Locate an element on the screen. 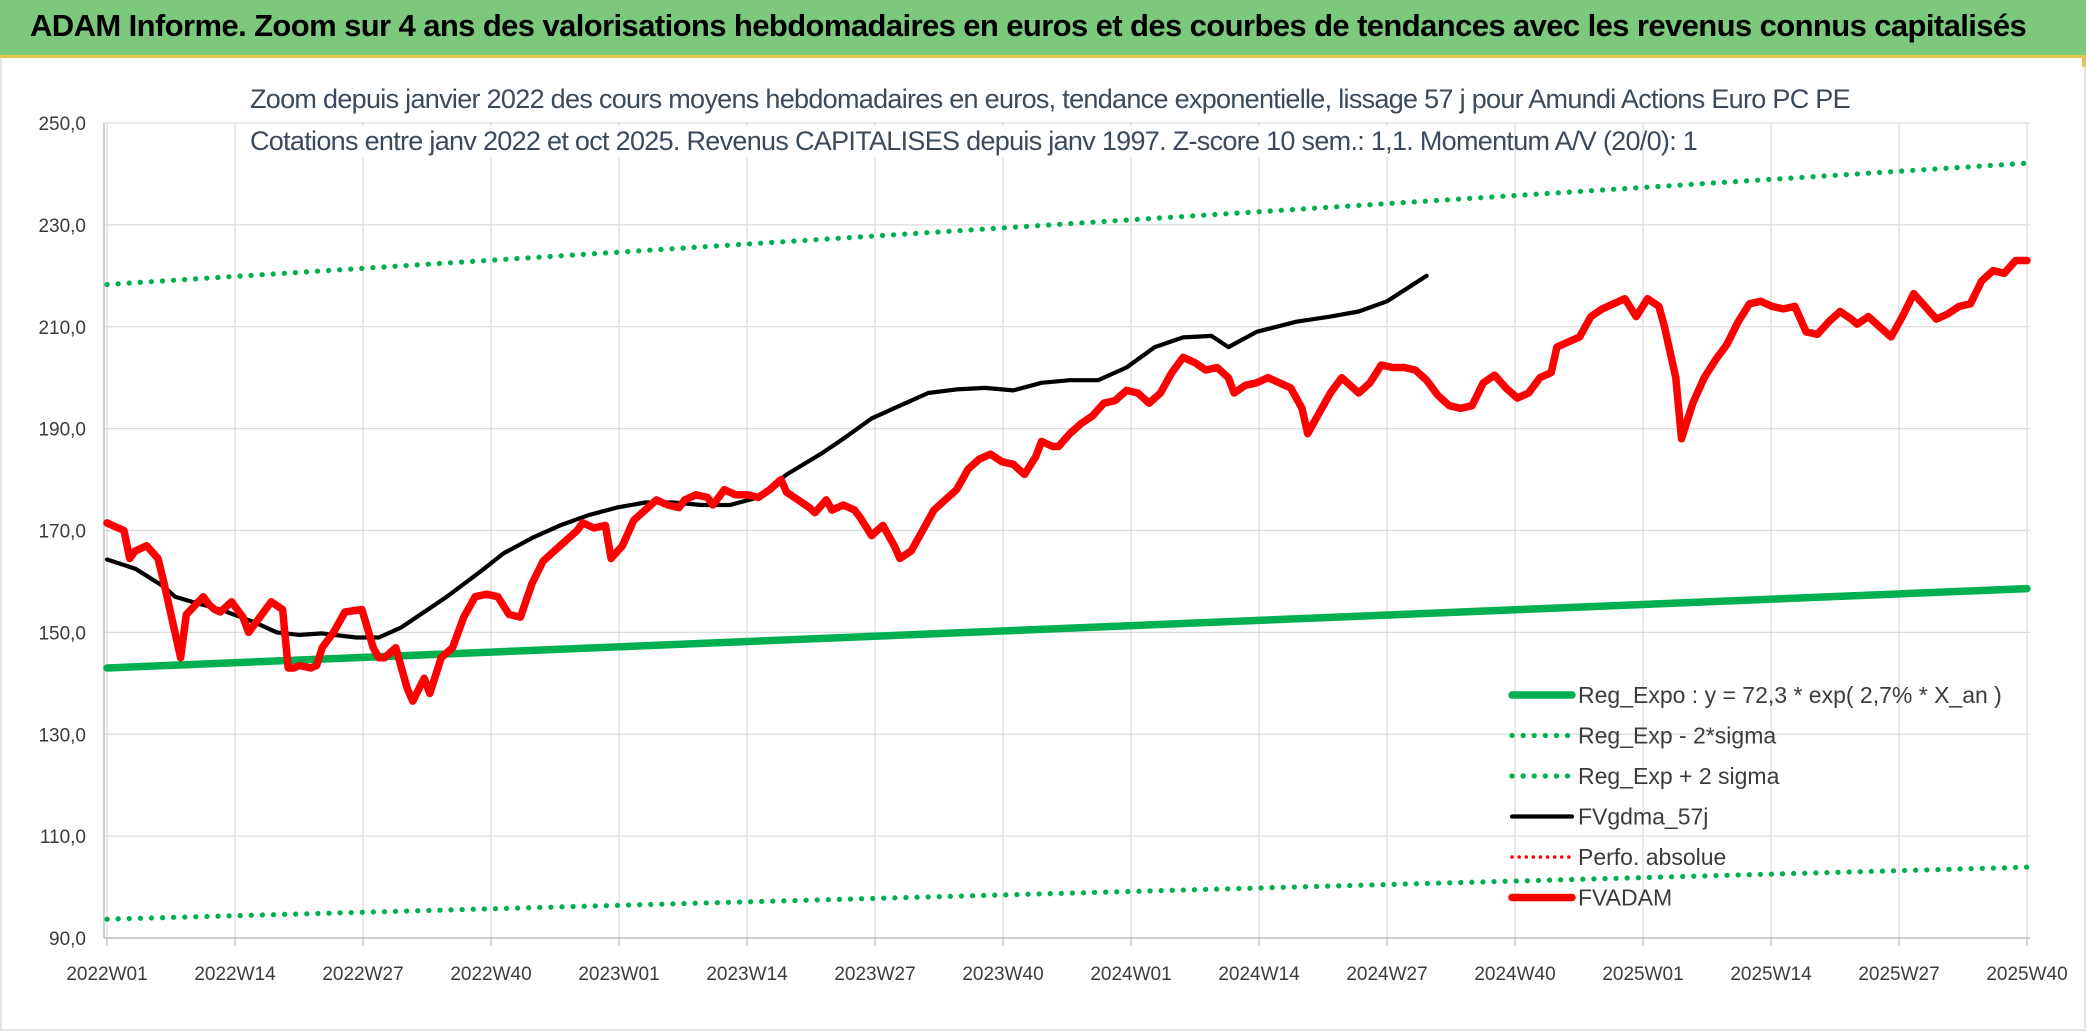 The height and width of the screenshot is (1031, 2086). y-tick-label: 150,0 is located at coordinates (62, 633).